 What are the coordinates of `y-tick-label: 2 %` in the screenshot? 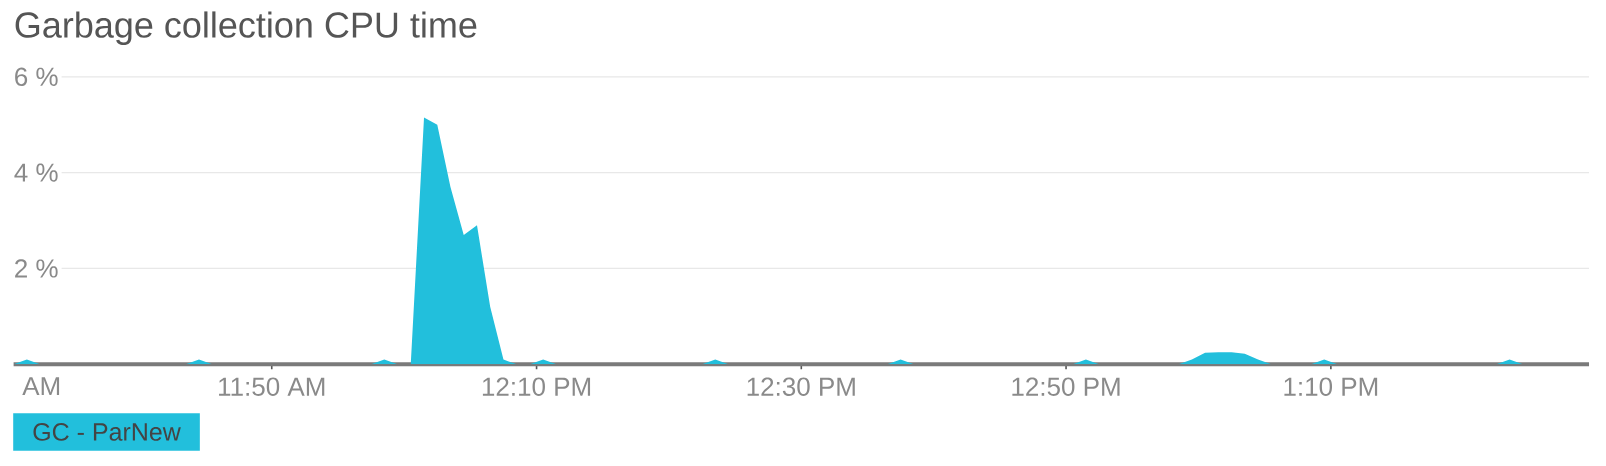 It's located at (36, 268).